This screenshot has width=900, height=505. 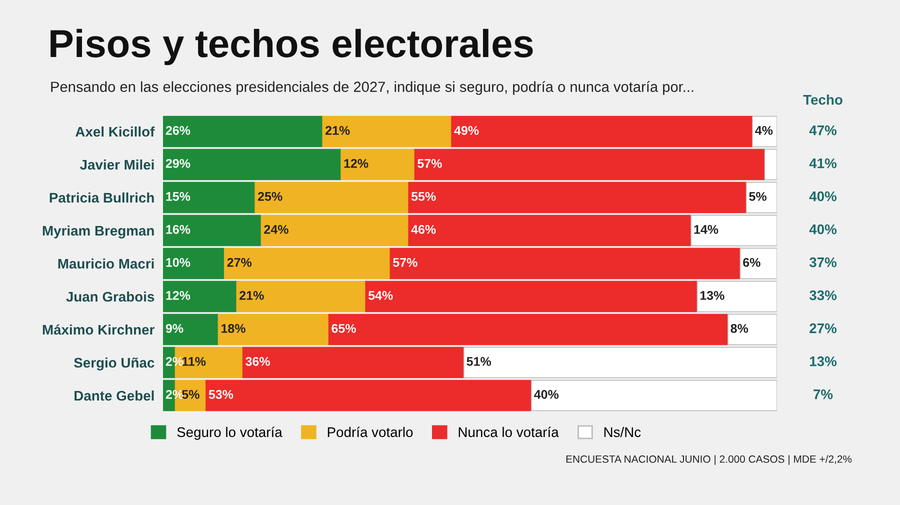 I want to click on text: ENCUESTA NACIONAL JUNIO | 2.000 CASOS | MDE +/2,2%, so click(x=709, y=460).